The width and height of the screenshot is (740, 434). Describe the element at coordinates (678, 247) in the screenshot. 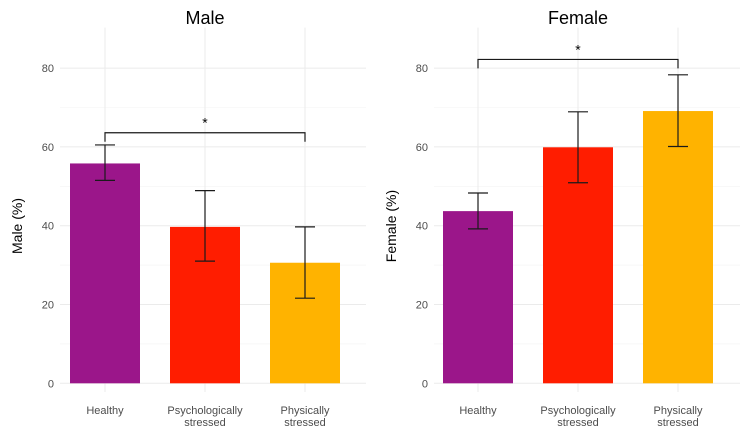

I see `bar-physically-stressed` at that location.